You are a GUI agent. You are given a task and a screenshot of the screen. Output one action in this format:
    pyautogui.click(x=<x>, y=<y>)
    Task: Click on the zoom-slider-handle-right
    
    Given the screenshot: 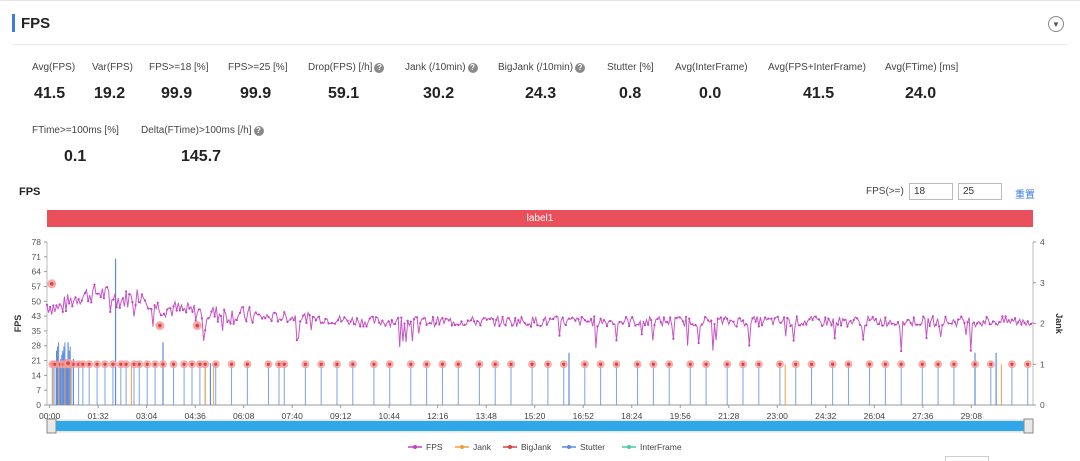 What is the action you would take?
    pyautogui.click(x=1028, y=426)
    